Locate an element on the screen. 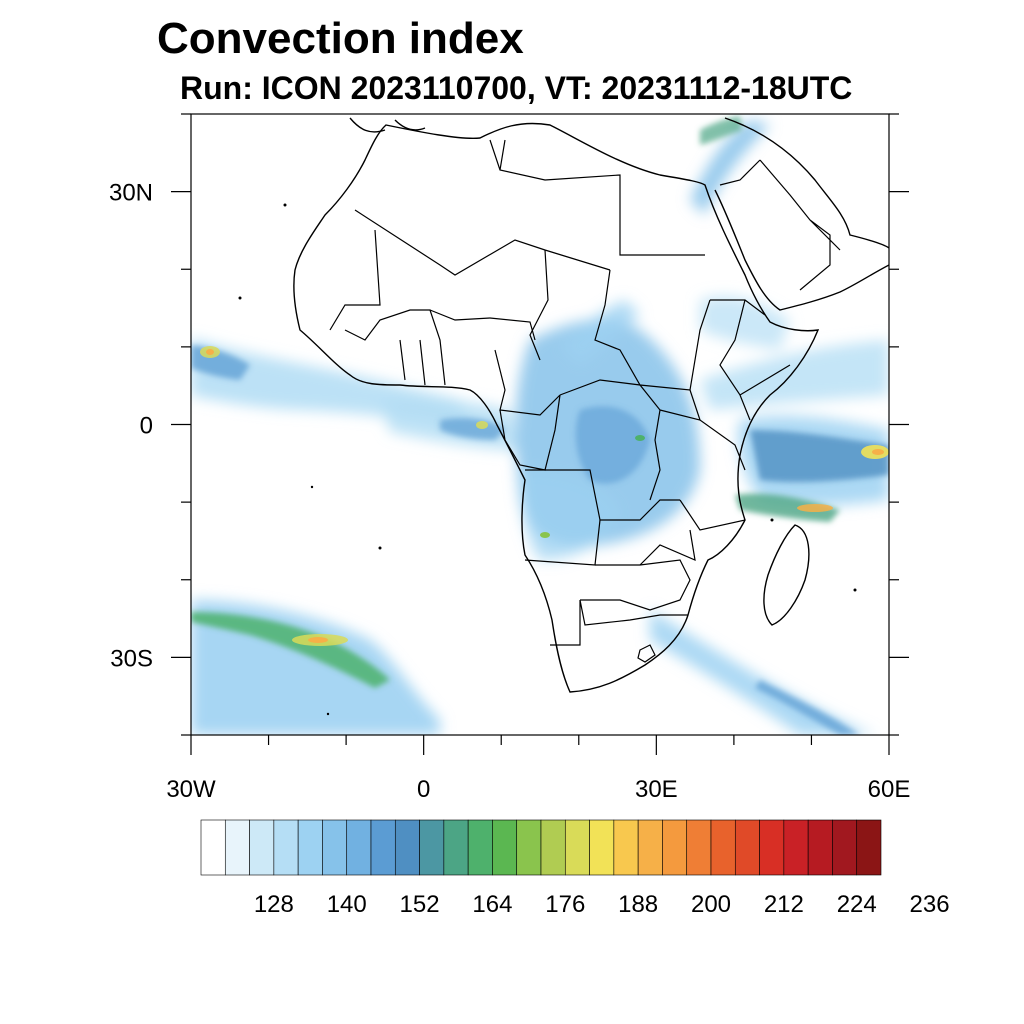 The image size is (1024, 1024). border-sudan is located at coordinates (652, 330).